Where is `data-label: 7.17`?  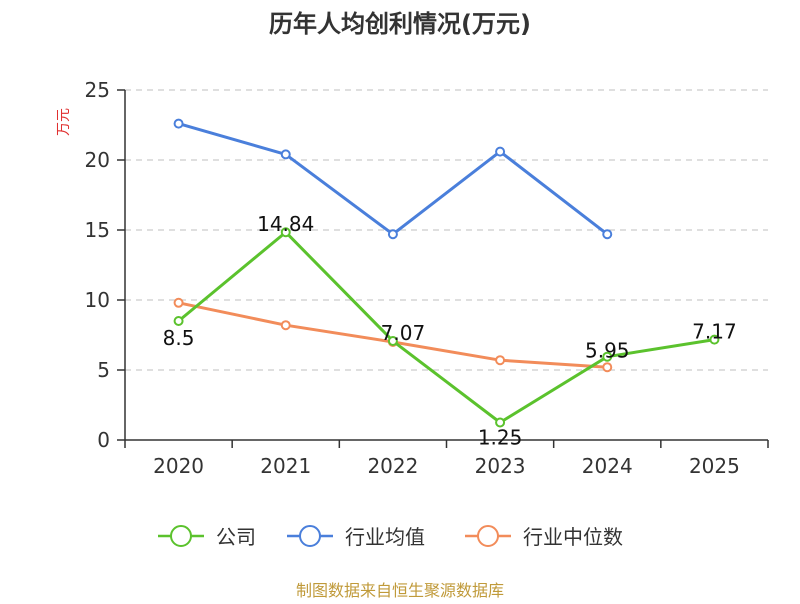
data-label: 7.17 is located at coordinates (714, 332).